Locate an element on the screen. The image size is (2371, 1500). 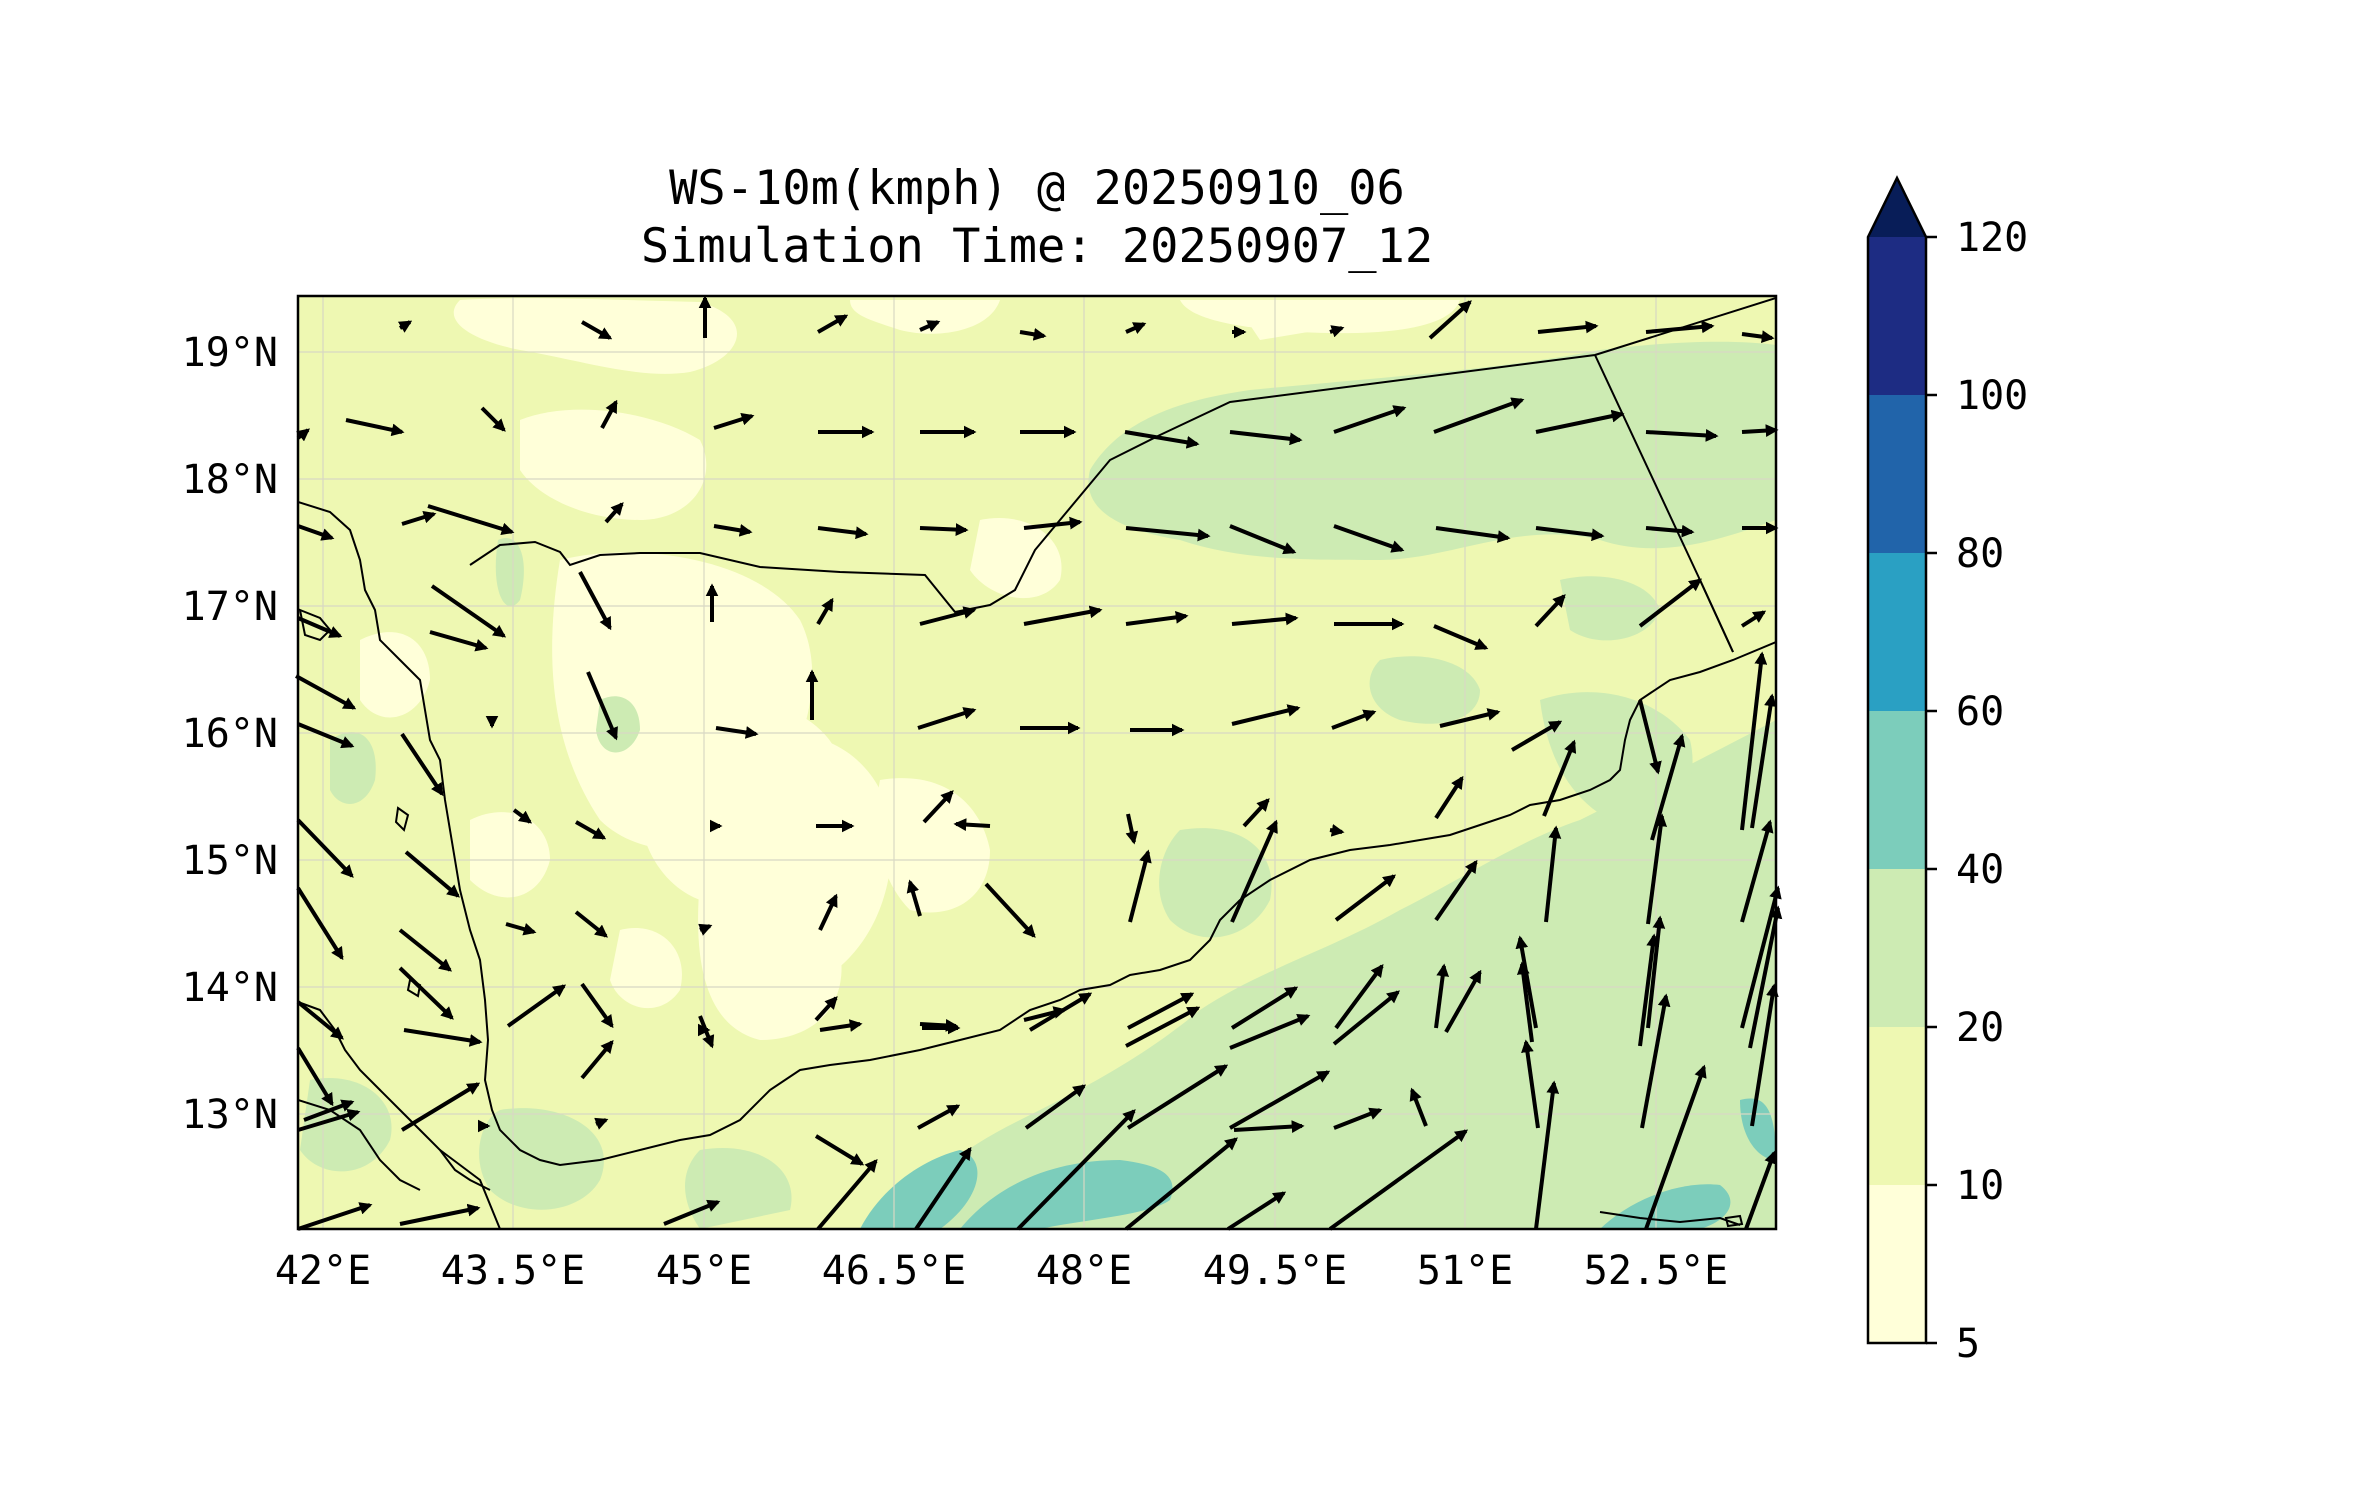
lon-tick-46.5: 46.5°E is located at coordinates (894, 1271).